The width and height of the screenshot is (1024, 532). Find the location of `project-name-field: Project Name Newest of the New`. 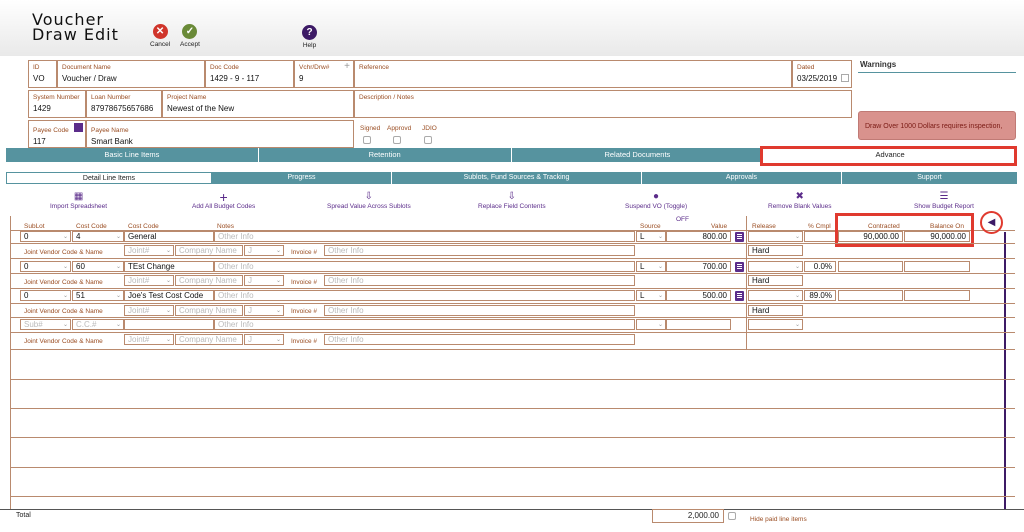

project-name-field: Project Name Newest of the New is located at coordinates (258, 104).